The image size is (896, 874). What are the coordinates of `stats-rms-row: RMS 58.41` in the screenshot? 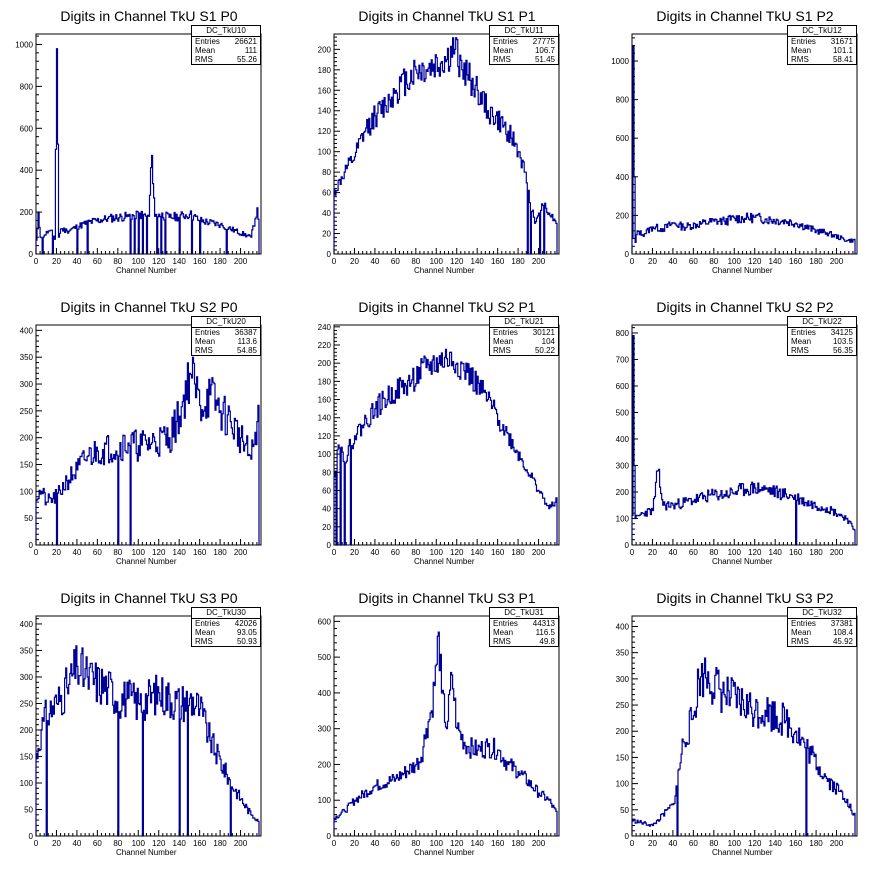 It's located at (822, 59).